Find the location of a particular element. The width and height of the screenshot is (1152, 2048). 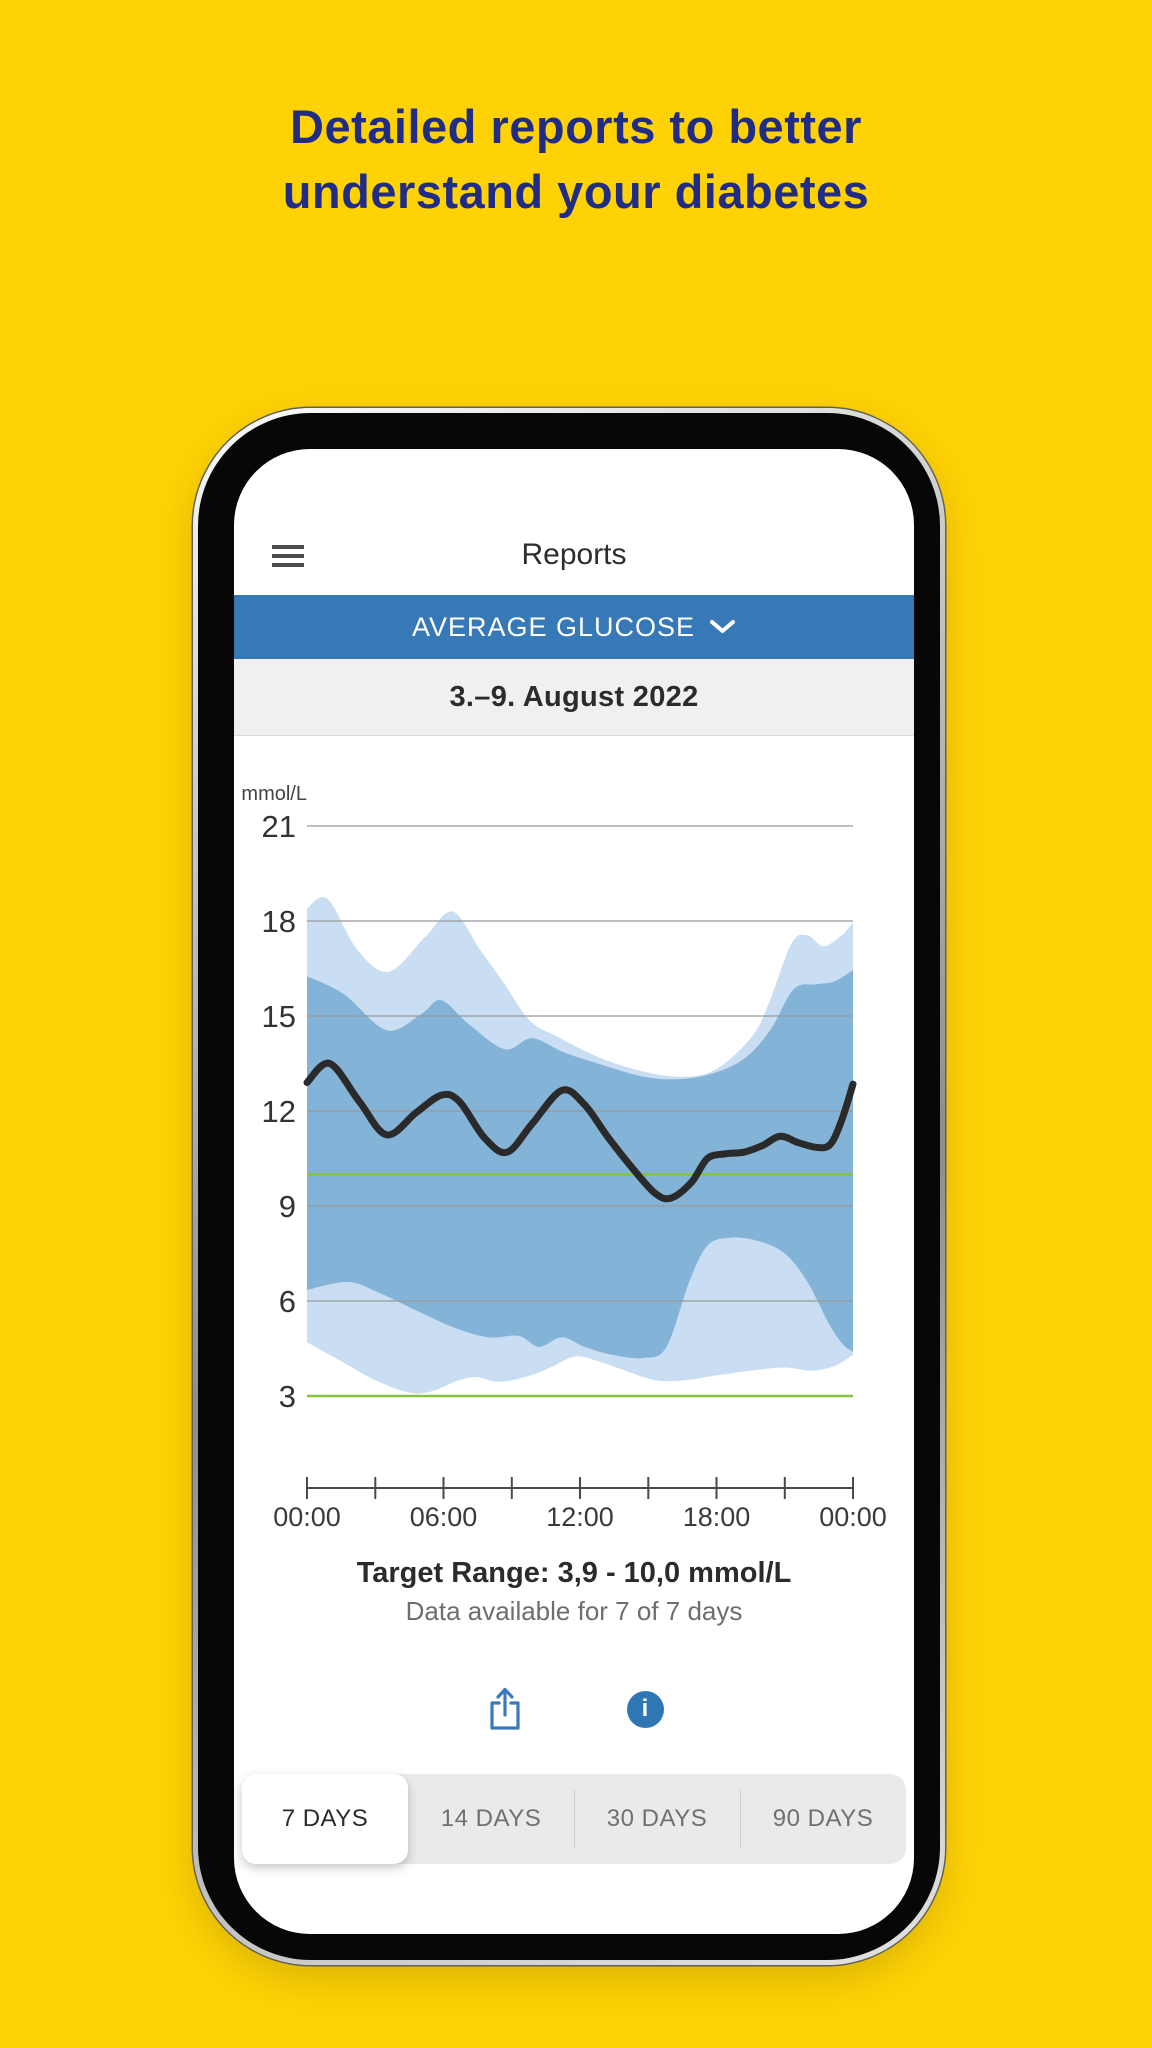

data-availability-text: Data available for 7 of 7 days is located at coordinates (574, 1611).